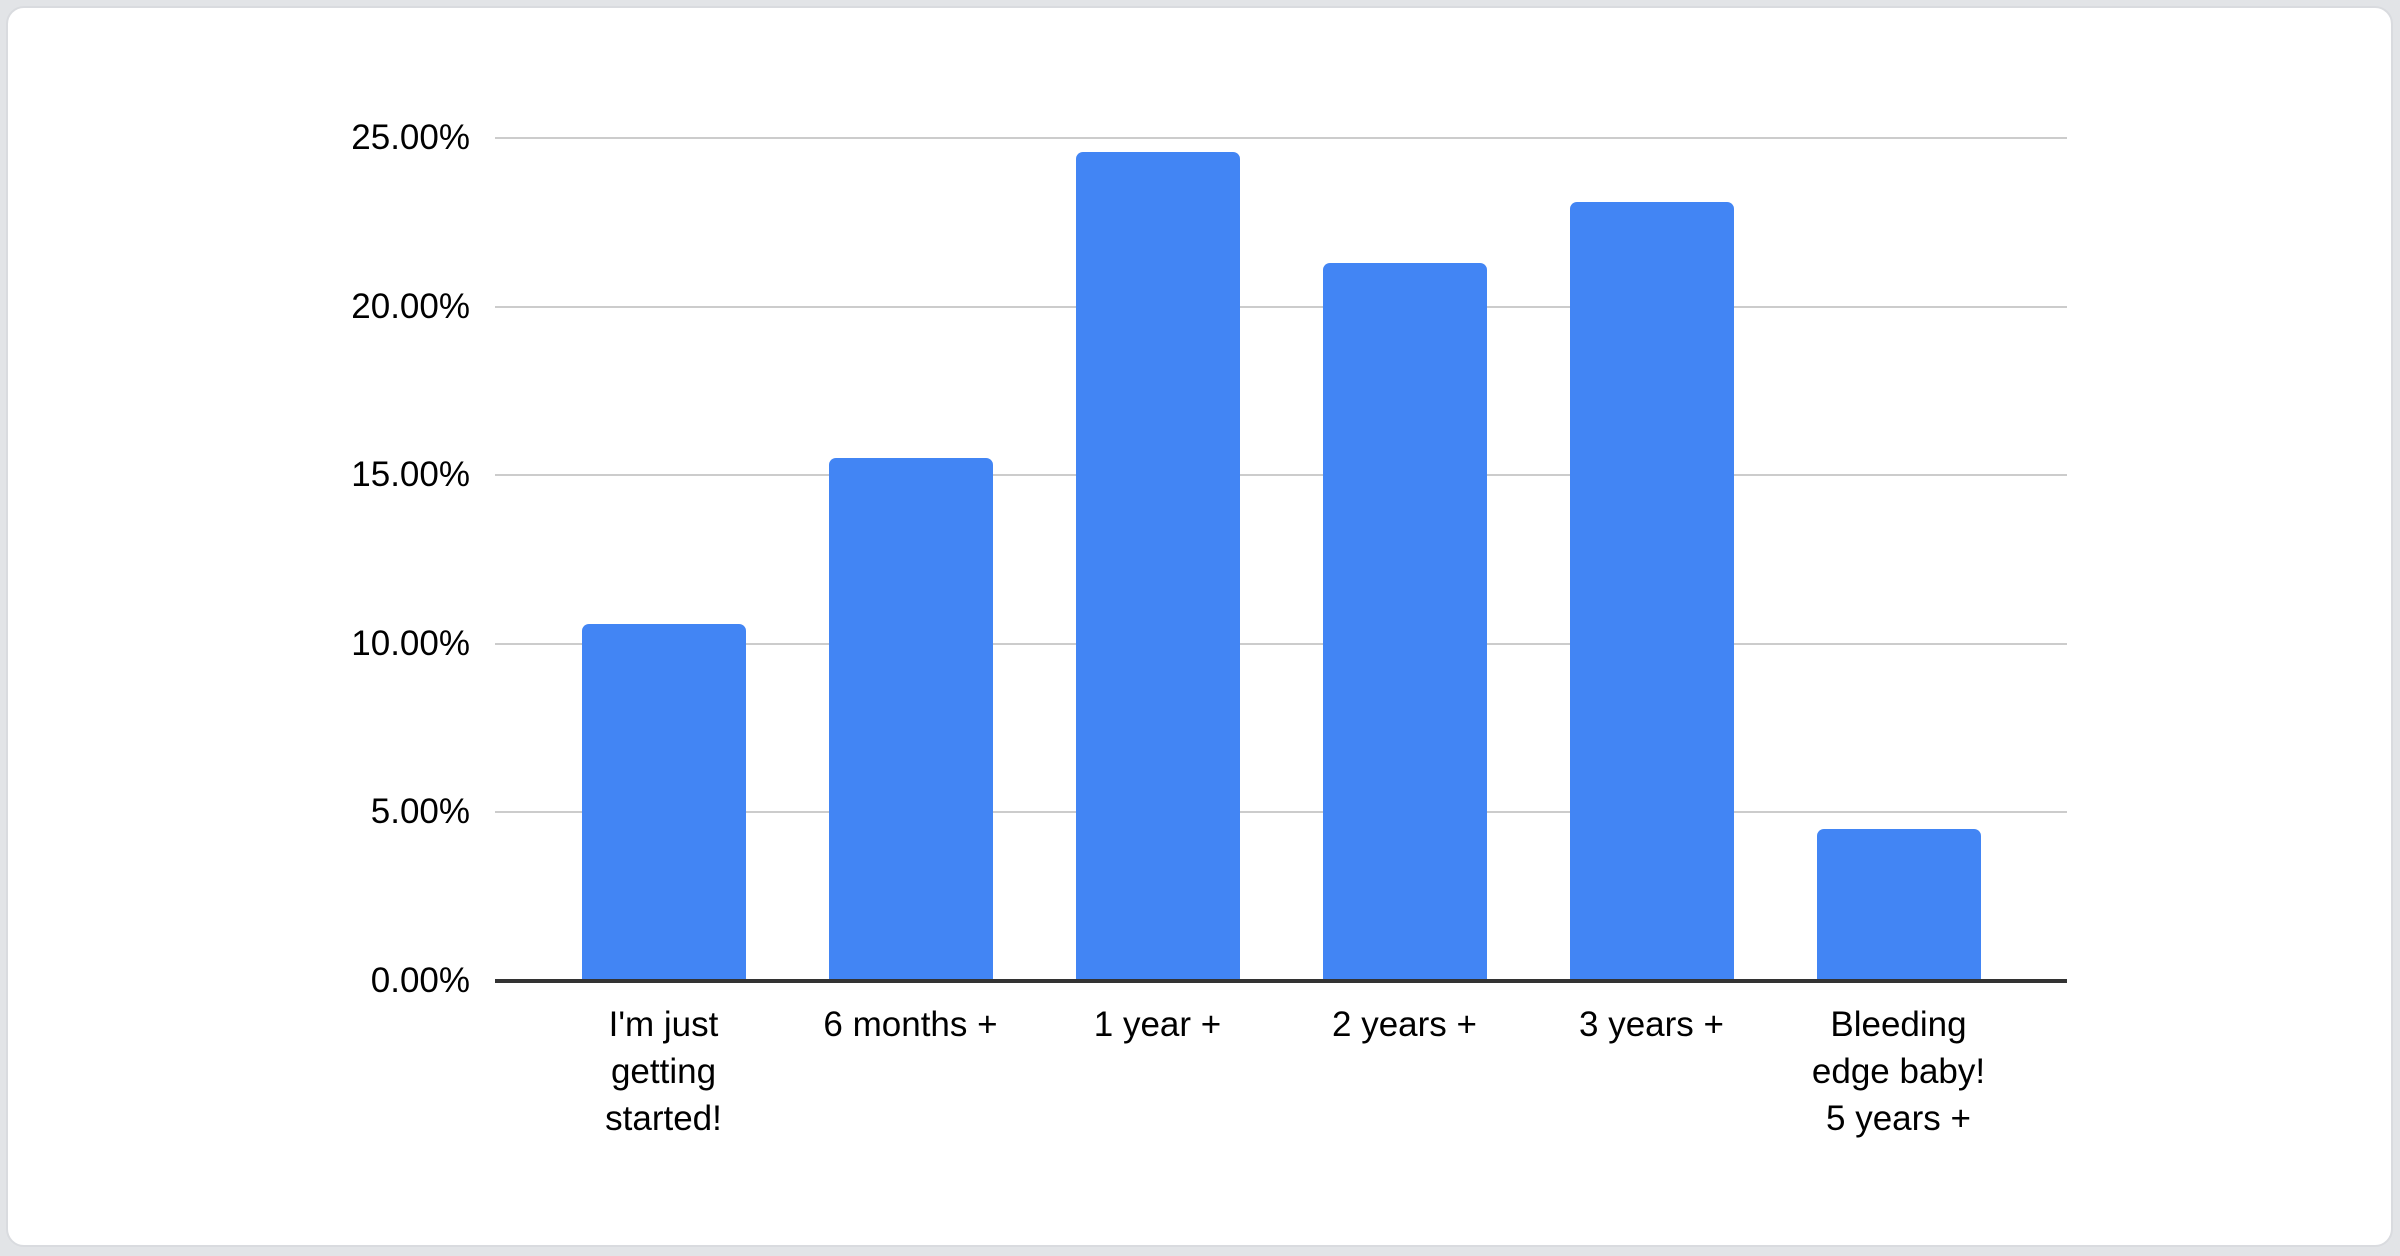 The height and width of the screenshot is (1256, 2400). What do you see at coordinates (1898, 1024) in the screenshot?
I see `x-axis-category-label-line: Bleeding` at bounding box center [1898, 1024].